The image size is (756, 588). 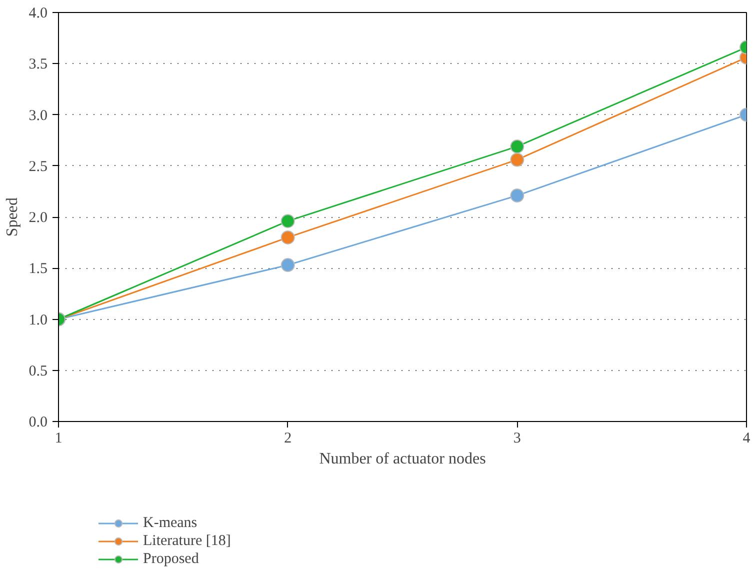 What do you see at coordinates (12, 217) in the screenshot?
I see `y-axis-title: Speed` at bounding box center [12, 217].